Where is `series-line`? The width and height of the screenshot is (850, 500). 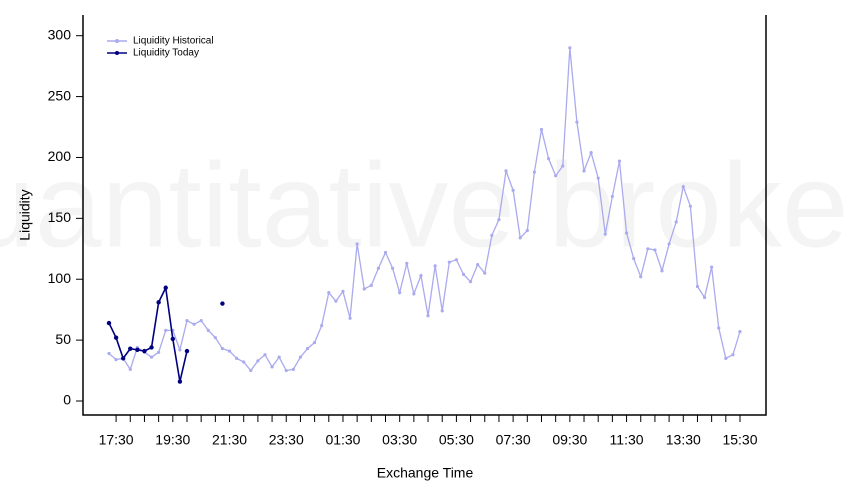 series-line is located at coordinates (165, 335).